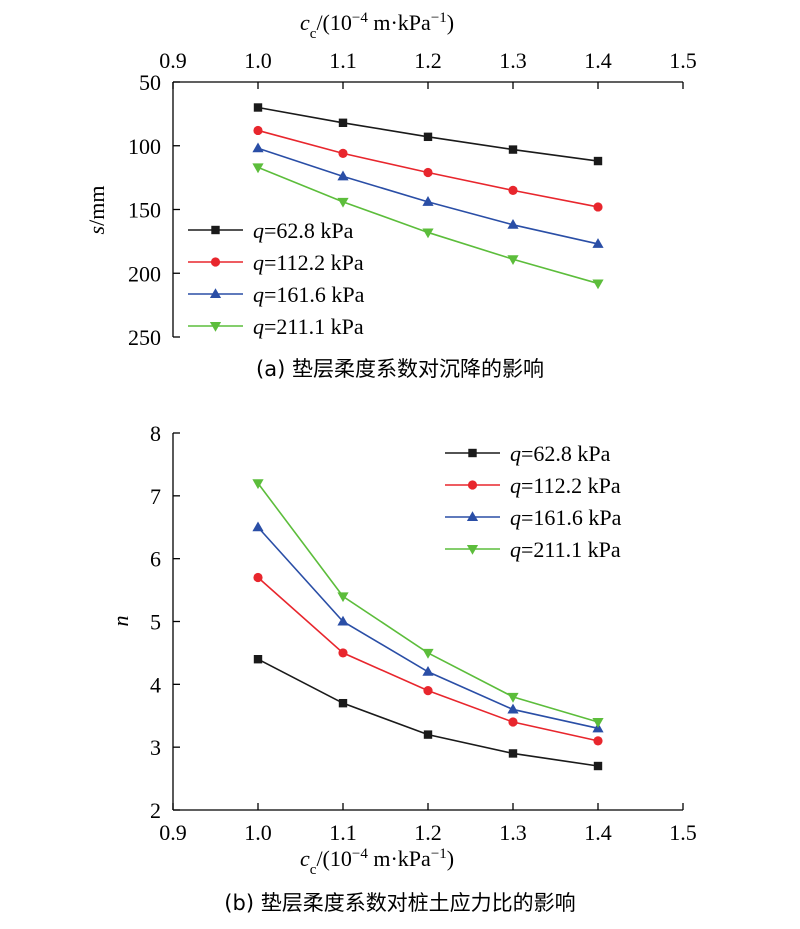 Image resolution: width=800 pixels, height=929 pixels. I want to click on legend-value: =211.1 kPa, so click(571, 549).